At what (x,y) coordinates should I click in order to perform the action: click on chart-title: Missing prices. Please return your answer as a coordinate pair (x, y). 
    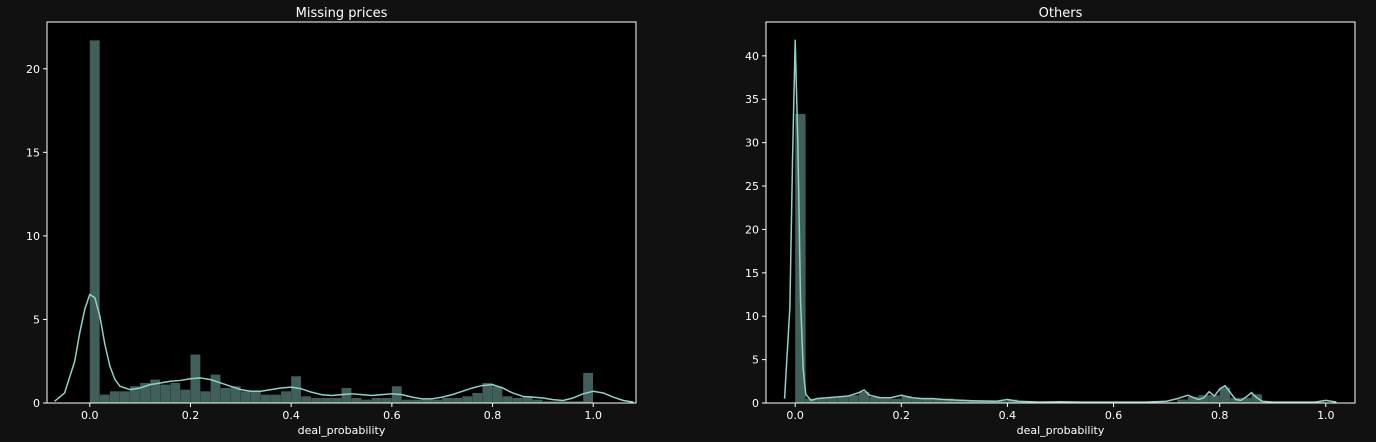
    Looking at the image, I should click on (342, 13).